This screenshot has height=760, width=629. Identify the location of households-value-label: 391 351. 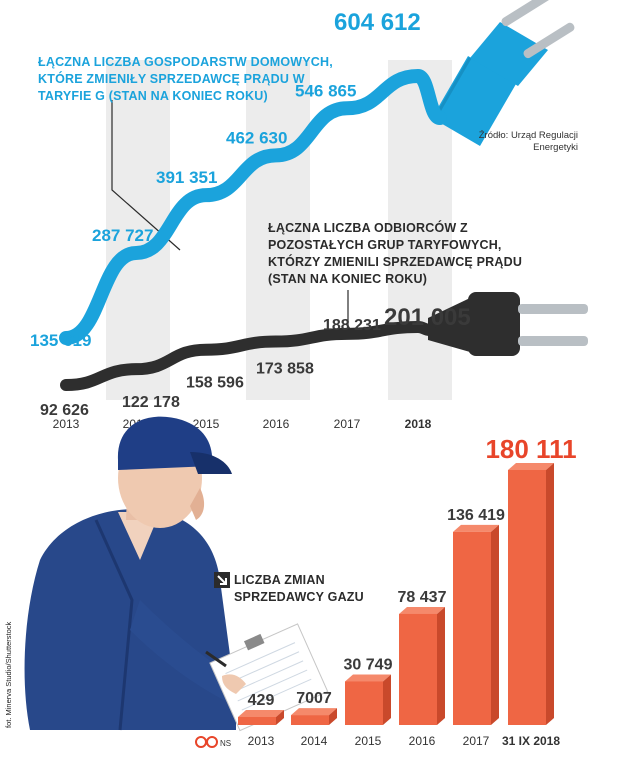
(186, 177).